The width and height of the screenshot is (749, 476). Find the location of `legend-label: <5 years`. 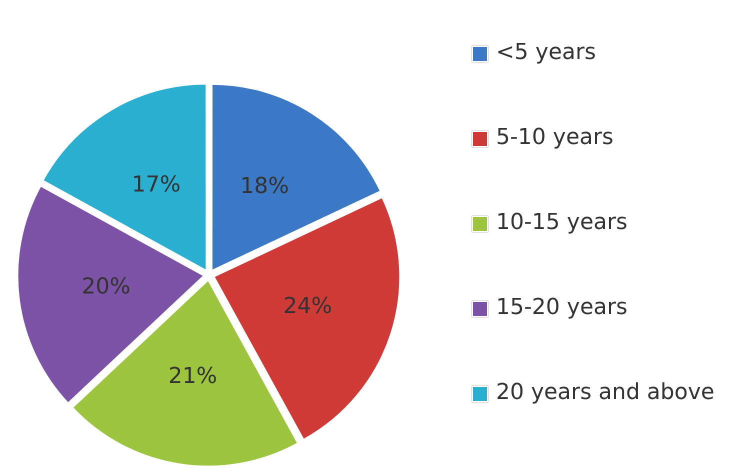

legend-label: <5 years is located at coordinates (546, 53).